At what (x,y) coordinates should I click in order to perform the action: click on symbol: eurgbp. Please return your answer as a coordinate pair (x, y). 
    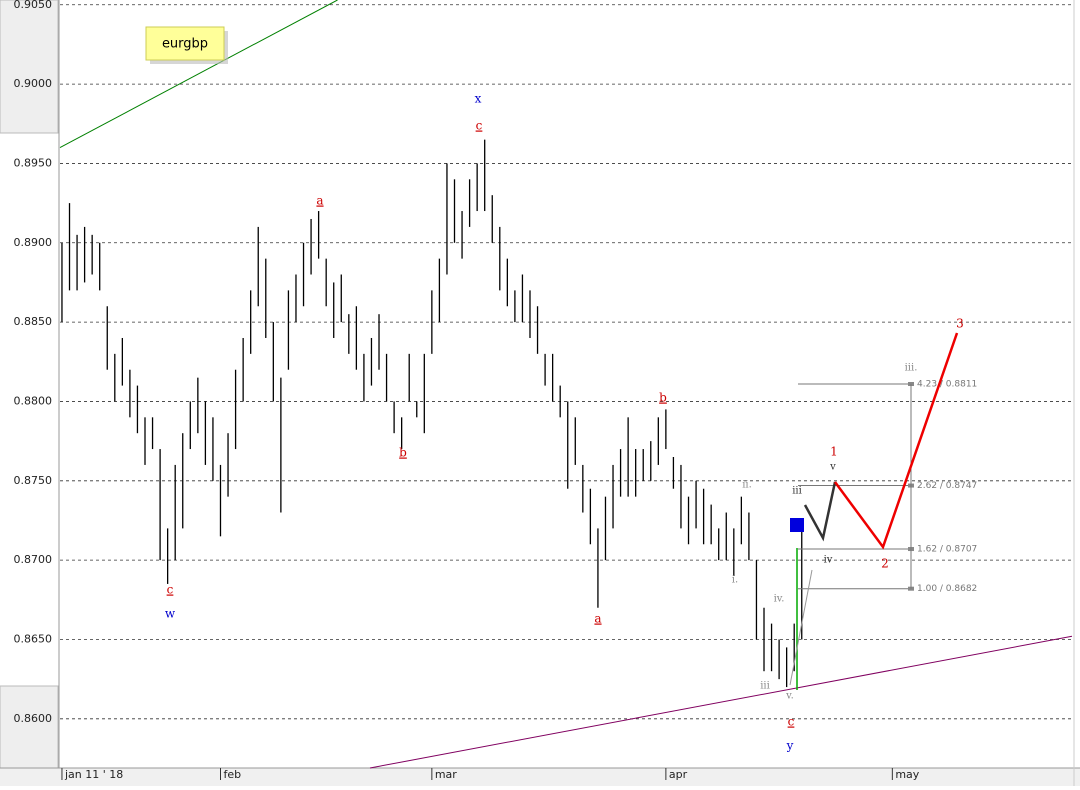
    Looking at the image, I should click on (185, 44).